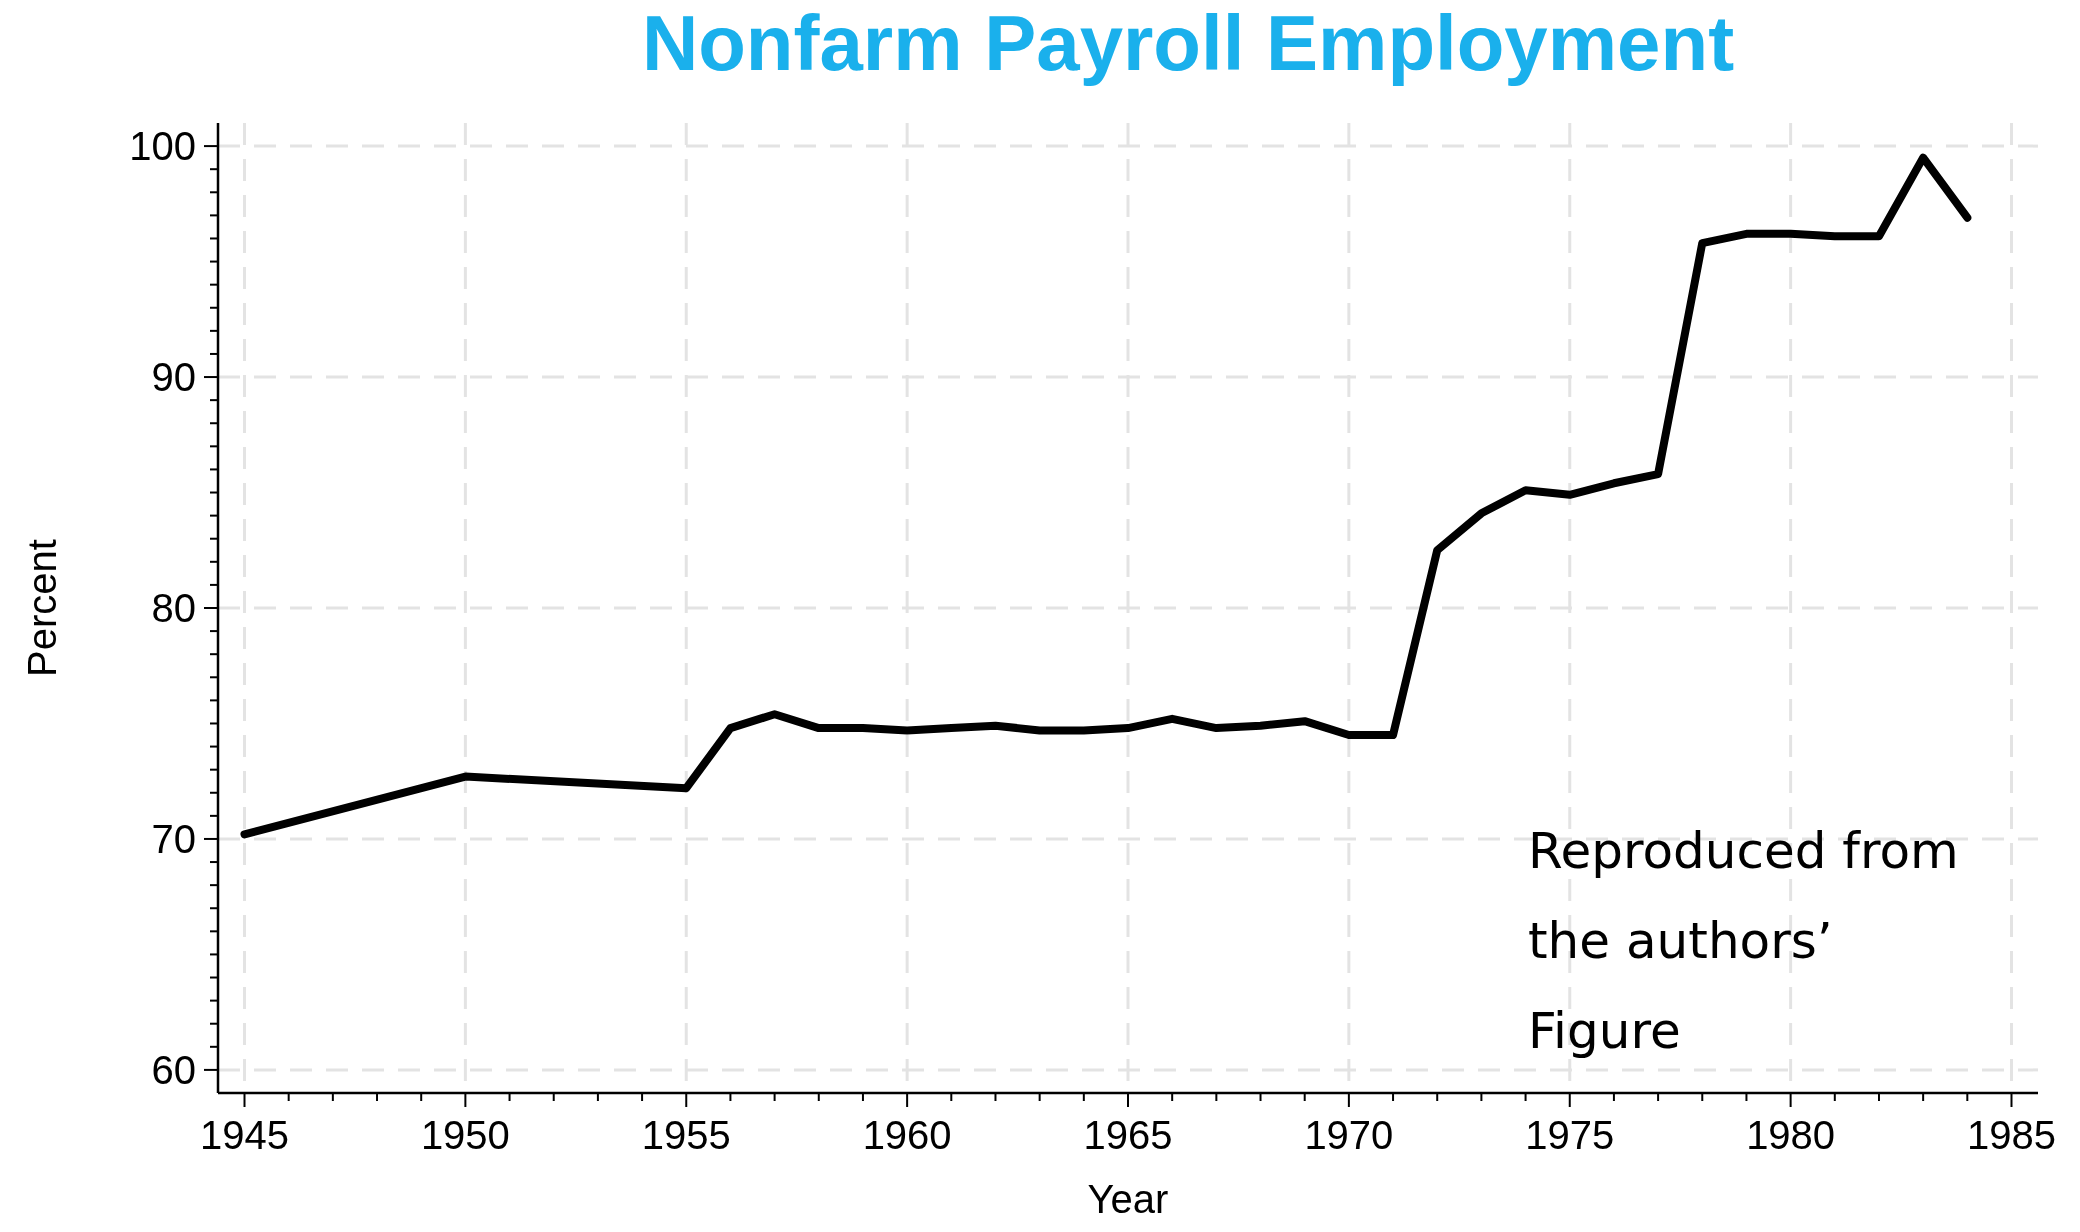 This screenshot has width=2080, height=1232. Describe the element at coordinates (1570, 1135) in the screenshot. I see `x-tick-label: 1975` at that location.